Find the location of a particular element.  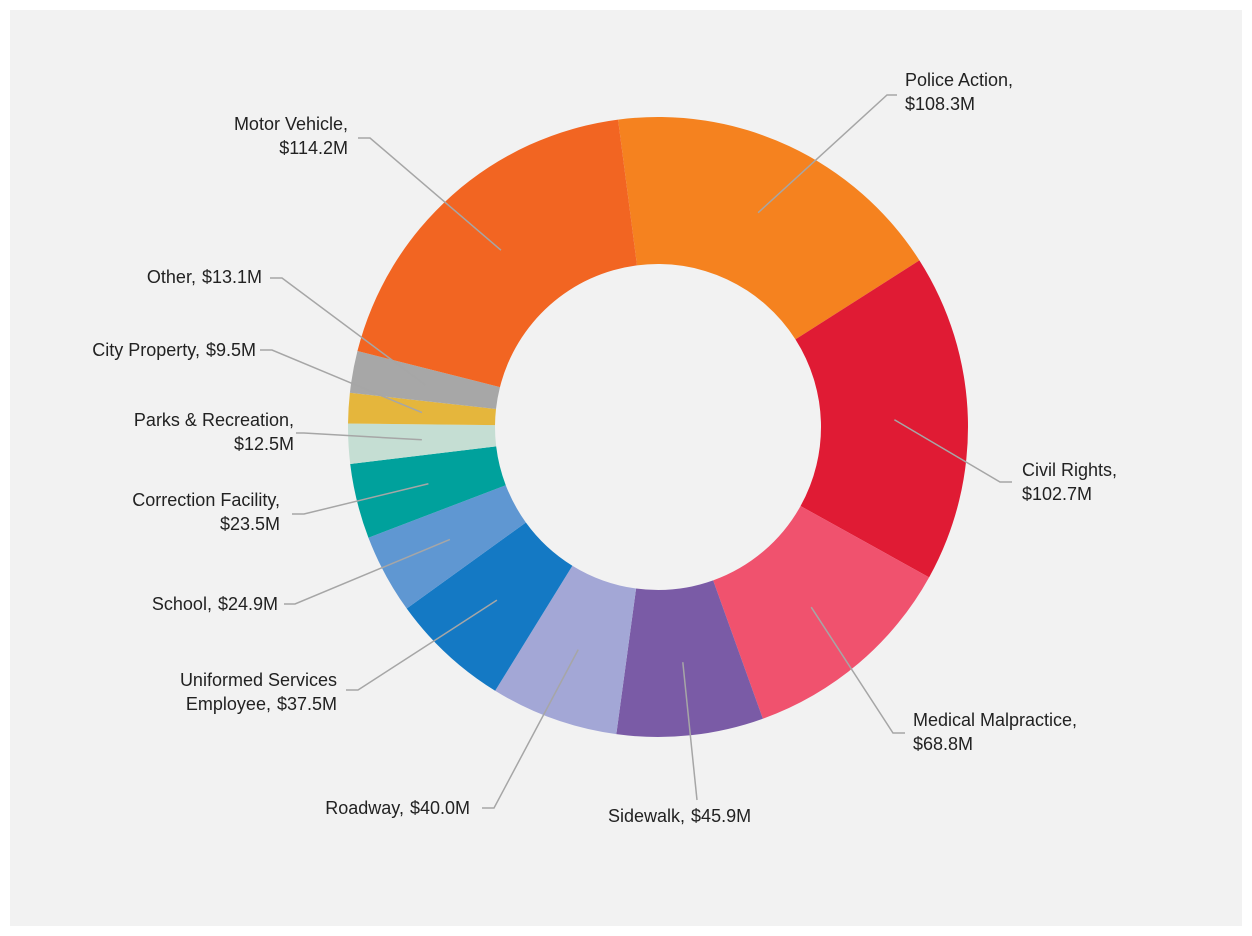

value-label: $102.7M is located at coordinates (1057, 494).